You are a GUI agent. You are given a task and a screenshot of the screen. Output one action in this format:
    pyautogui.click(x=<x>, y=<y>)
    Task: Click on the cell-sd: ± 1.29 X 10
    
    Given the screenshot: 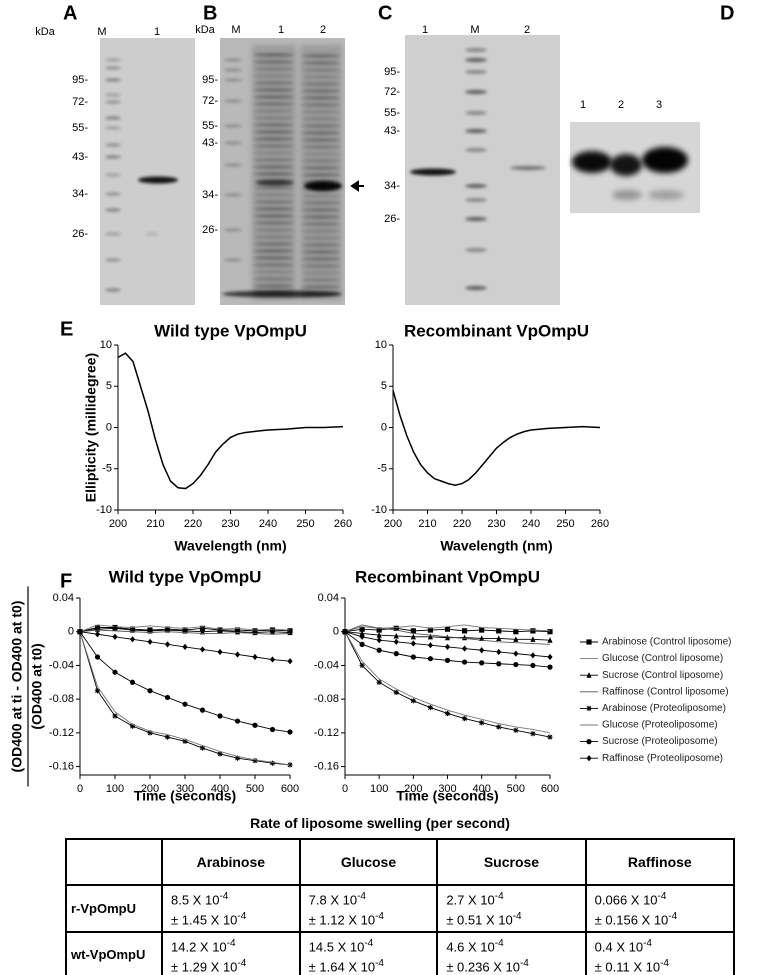 What is the action you would take?
    pyautogui.click(x=204, y=967)
    